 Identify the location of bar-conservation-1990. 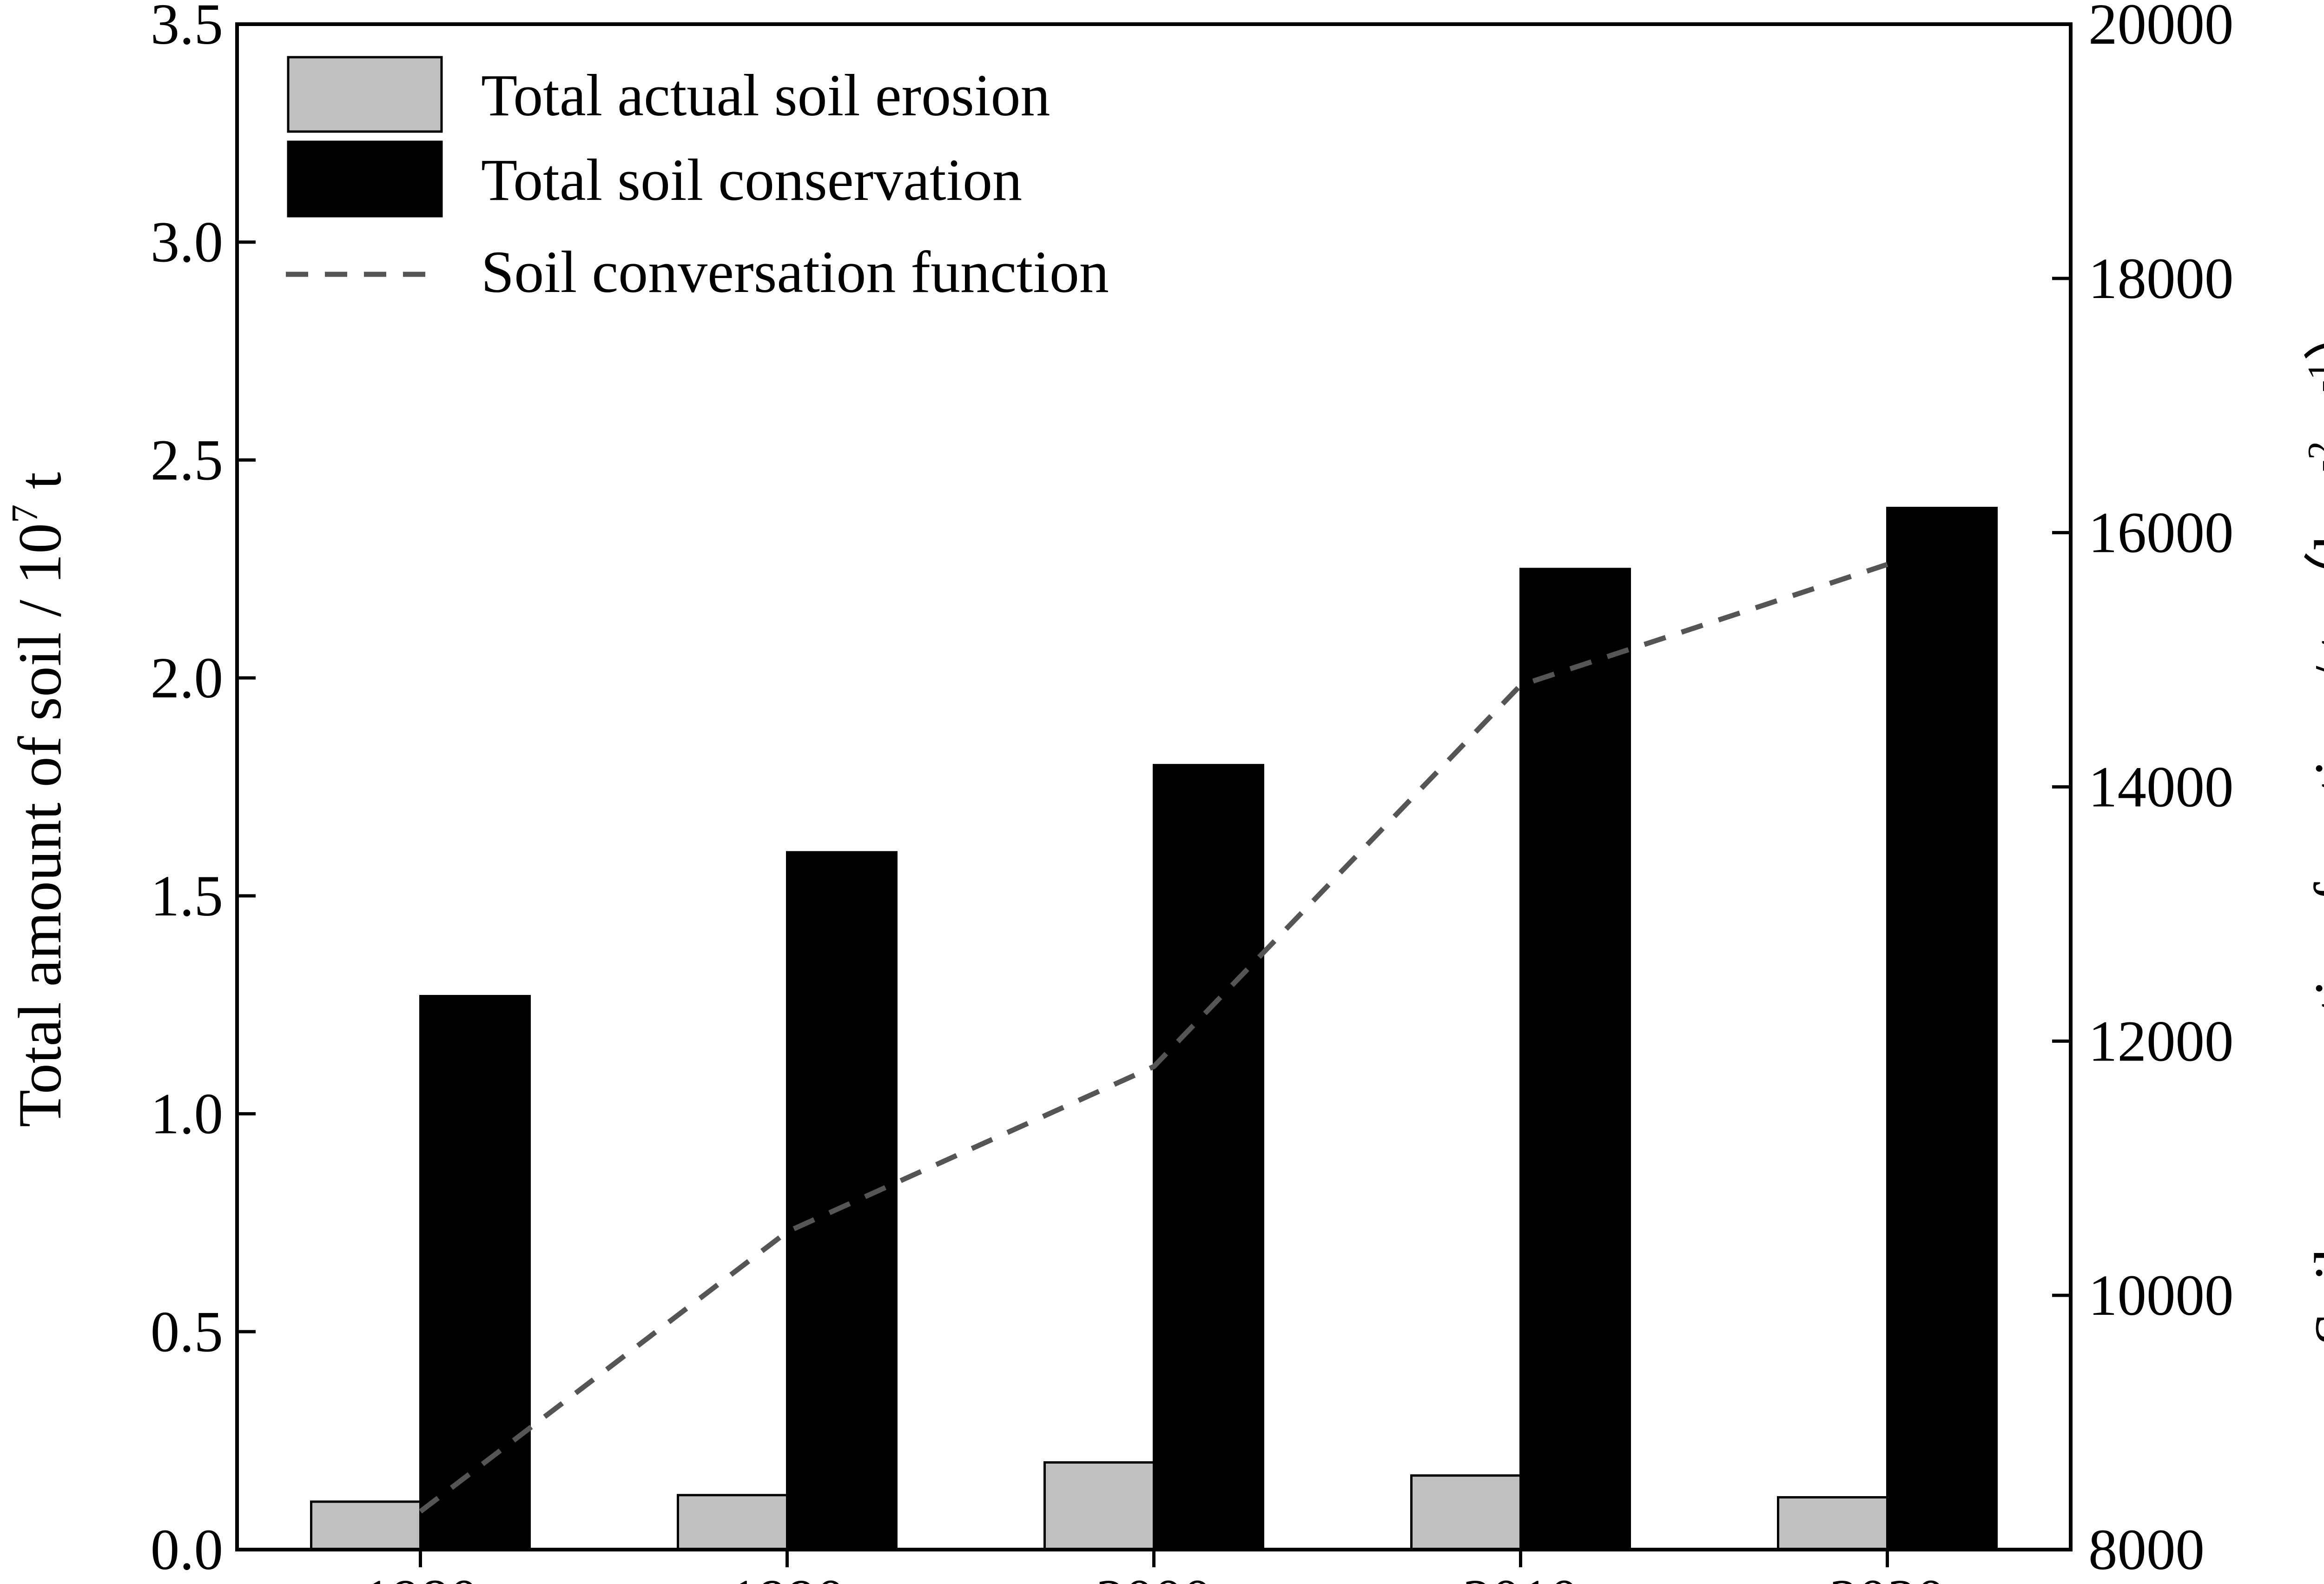
(842, 1201).